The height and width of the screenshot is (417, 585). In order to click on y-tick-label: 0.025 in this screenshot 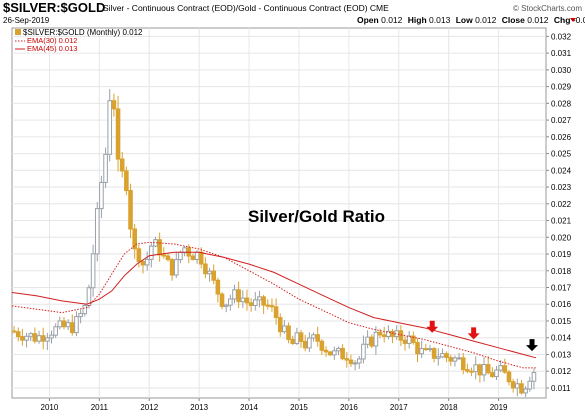, I will do `click(561, 154)`.